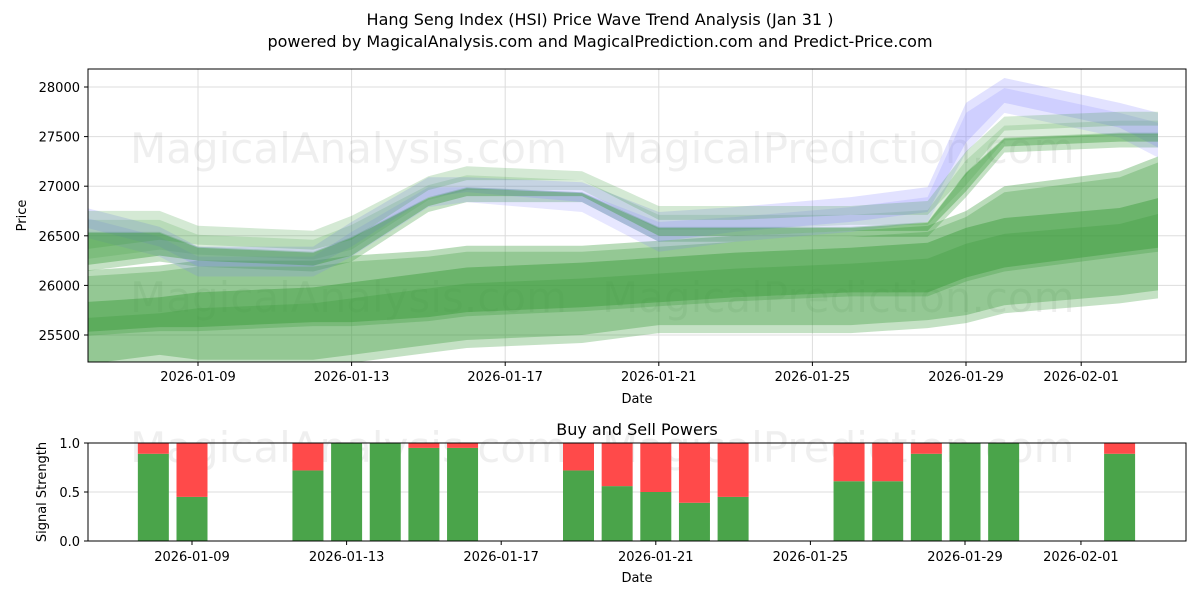 The image size is (1200, 600). What do you see at coordinates (59, 237) in the screenshot?
I see `y-tick-label: 26500` at bounding box center [59, 237].